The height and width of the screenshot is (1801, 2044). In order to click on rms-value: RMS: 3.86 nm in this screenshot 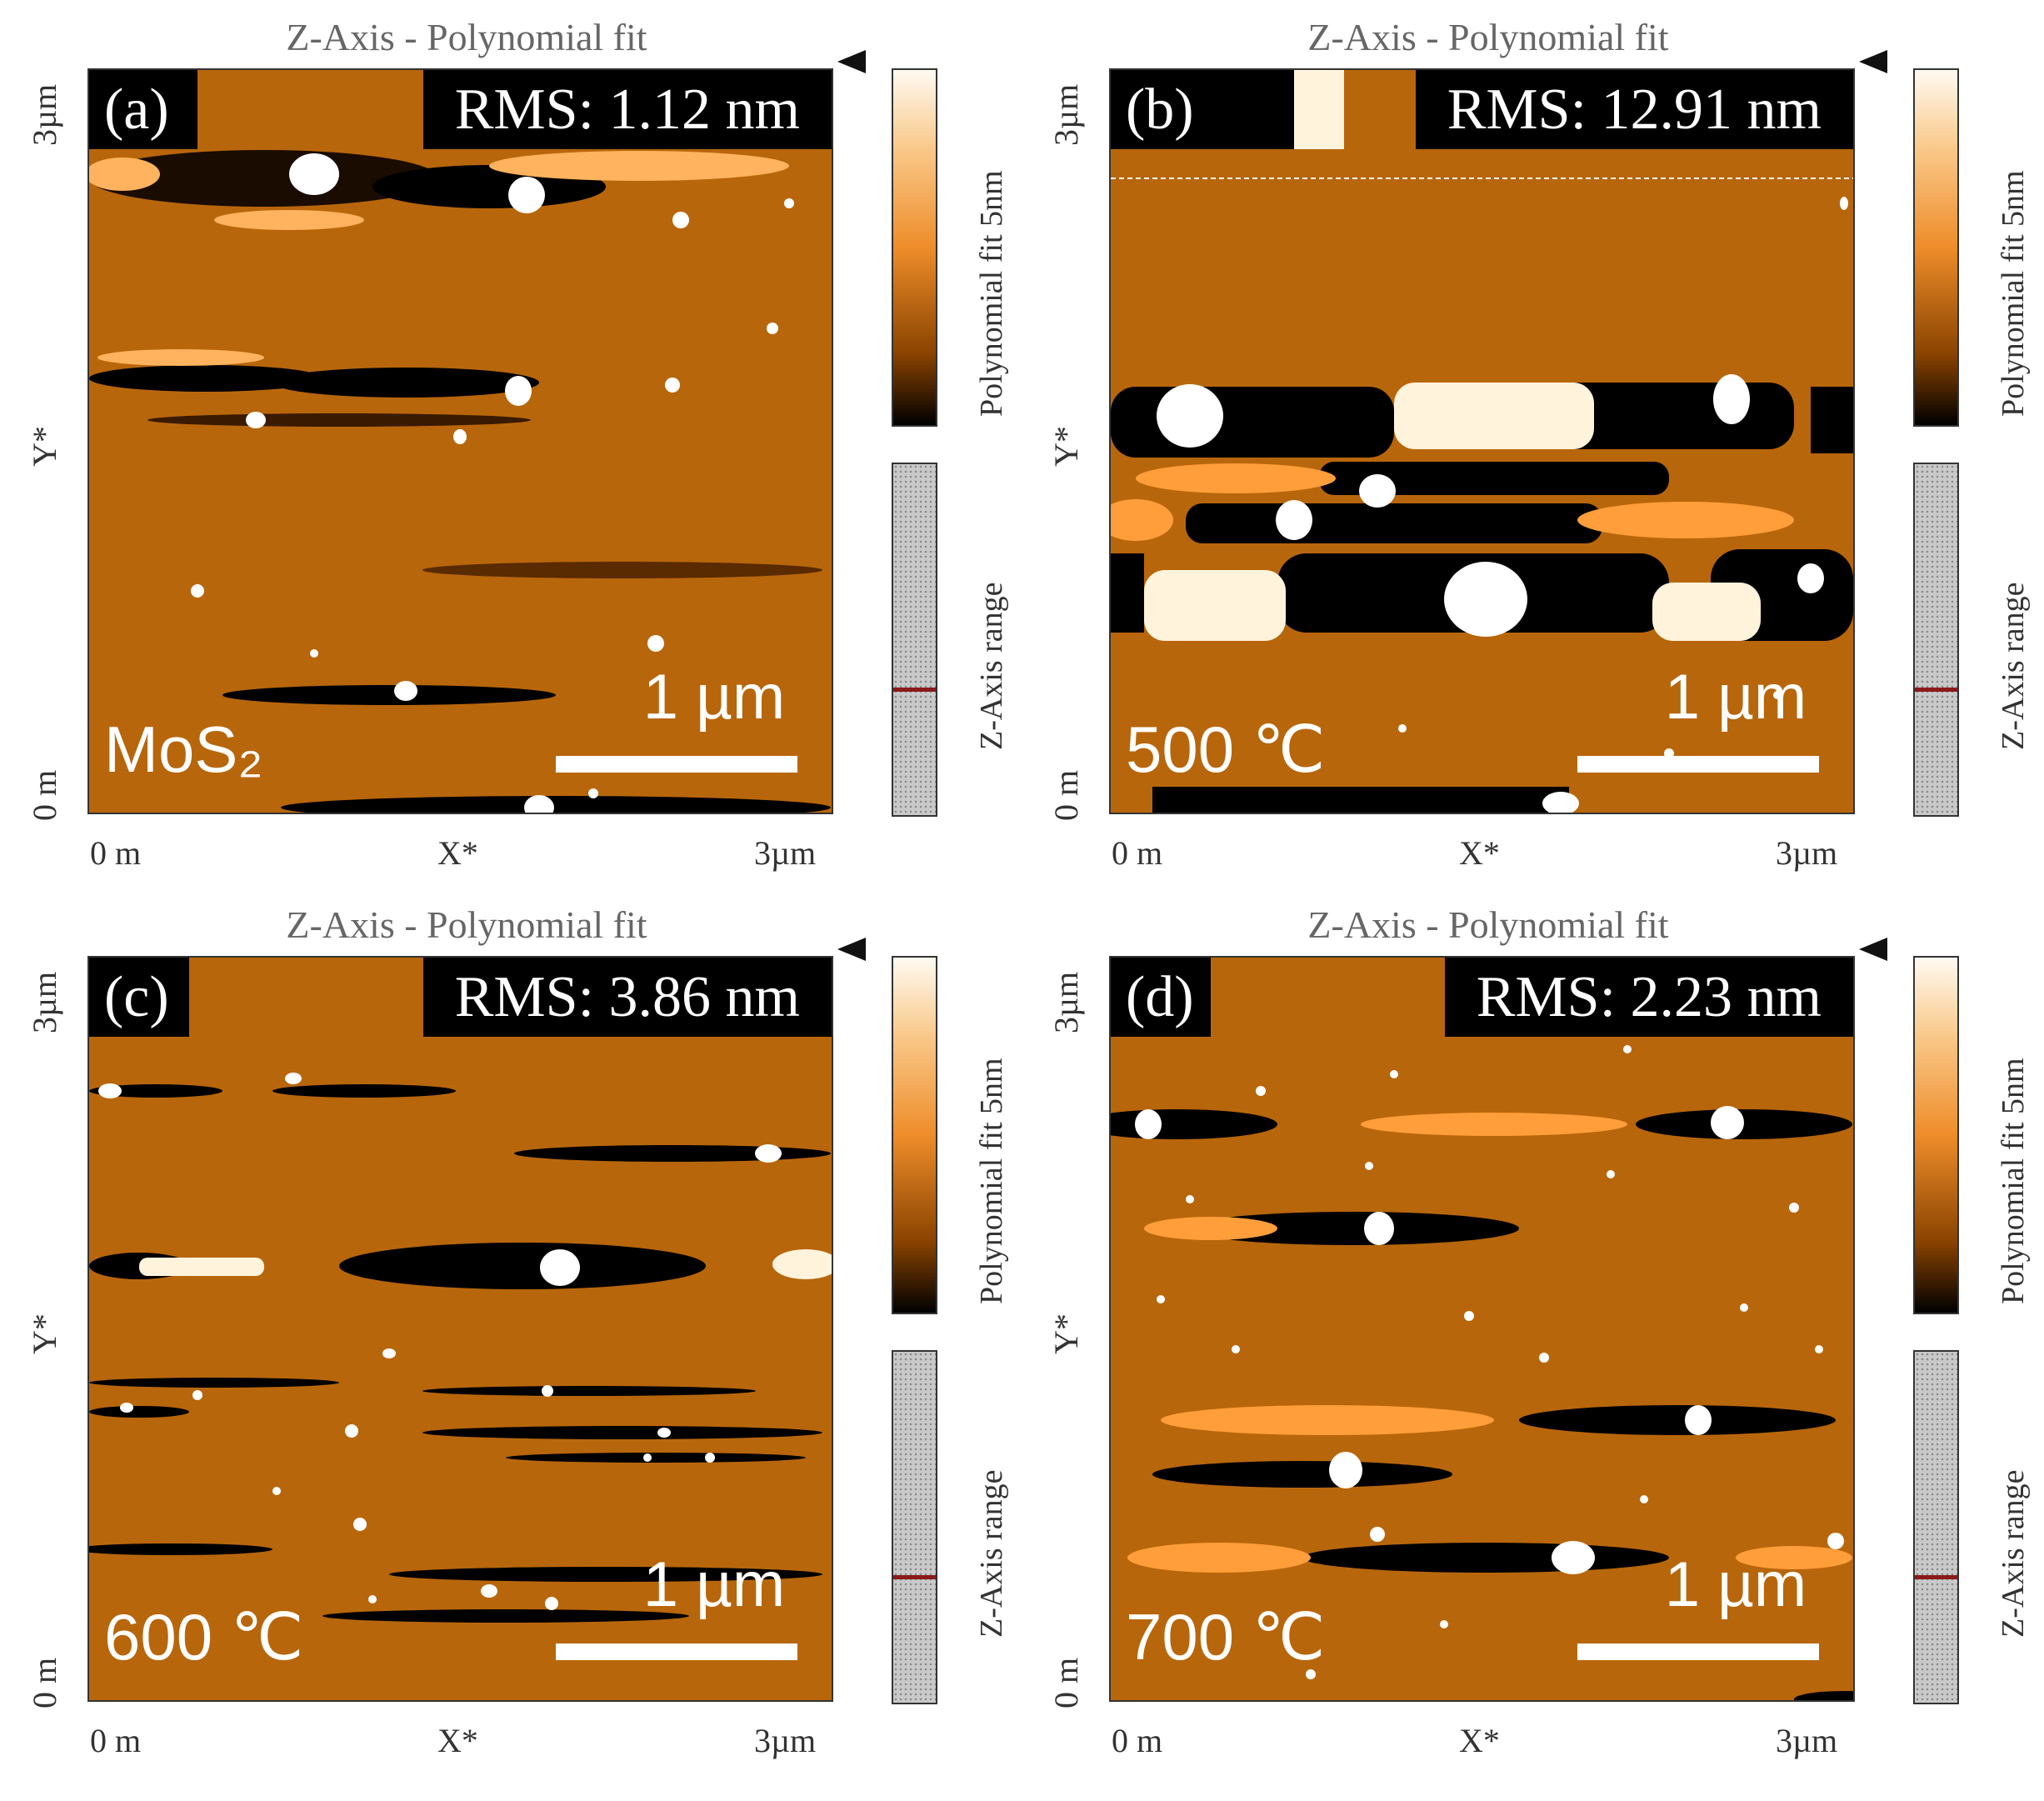, I will do `click(627, 997)`.